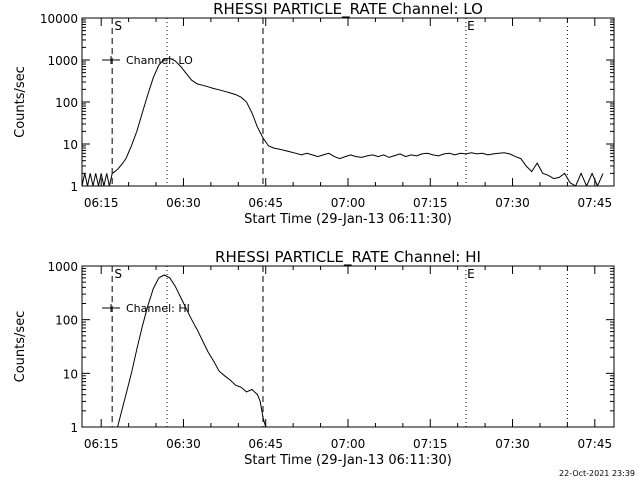 The width and height of the screenshot is (640, 480). What do you see at coordinates (158, 308) in the screenshot?
I see `legend-label: Channel: HI` at bounding box center [158, 308].